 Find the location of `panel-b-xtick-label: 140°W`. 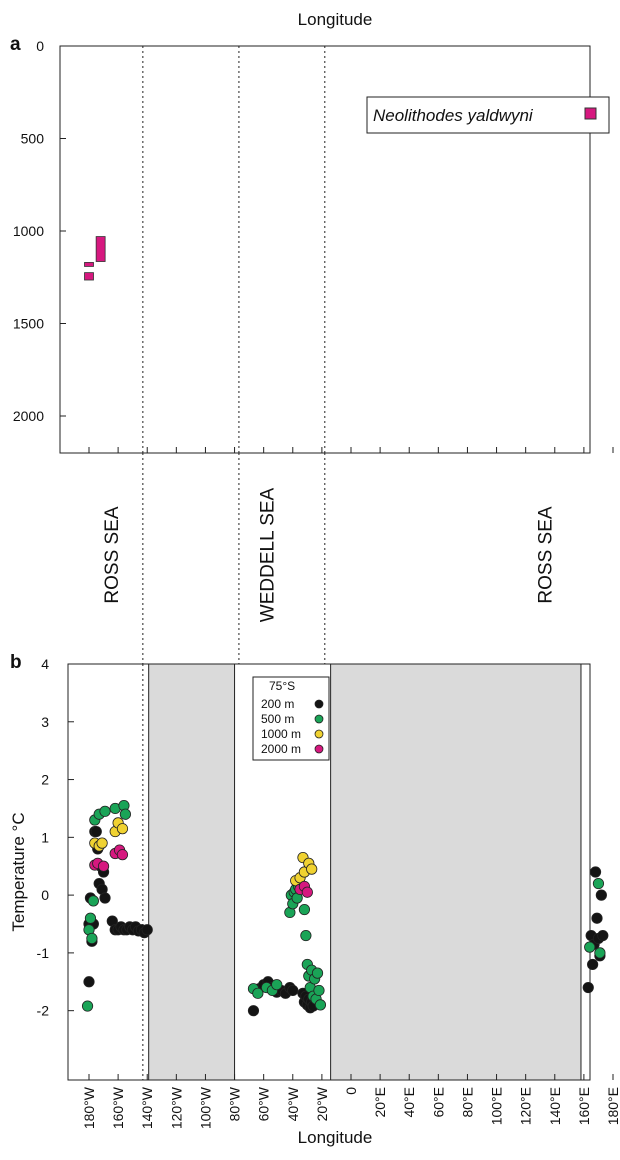

panel-b-xtick-label: 140°W is located at coordinates (147, 1107).